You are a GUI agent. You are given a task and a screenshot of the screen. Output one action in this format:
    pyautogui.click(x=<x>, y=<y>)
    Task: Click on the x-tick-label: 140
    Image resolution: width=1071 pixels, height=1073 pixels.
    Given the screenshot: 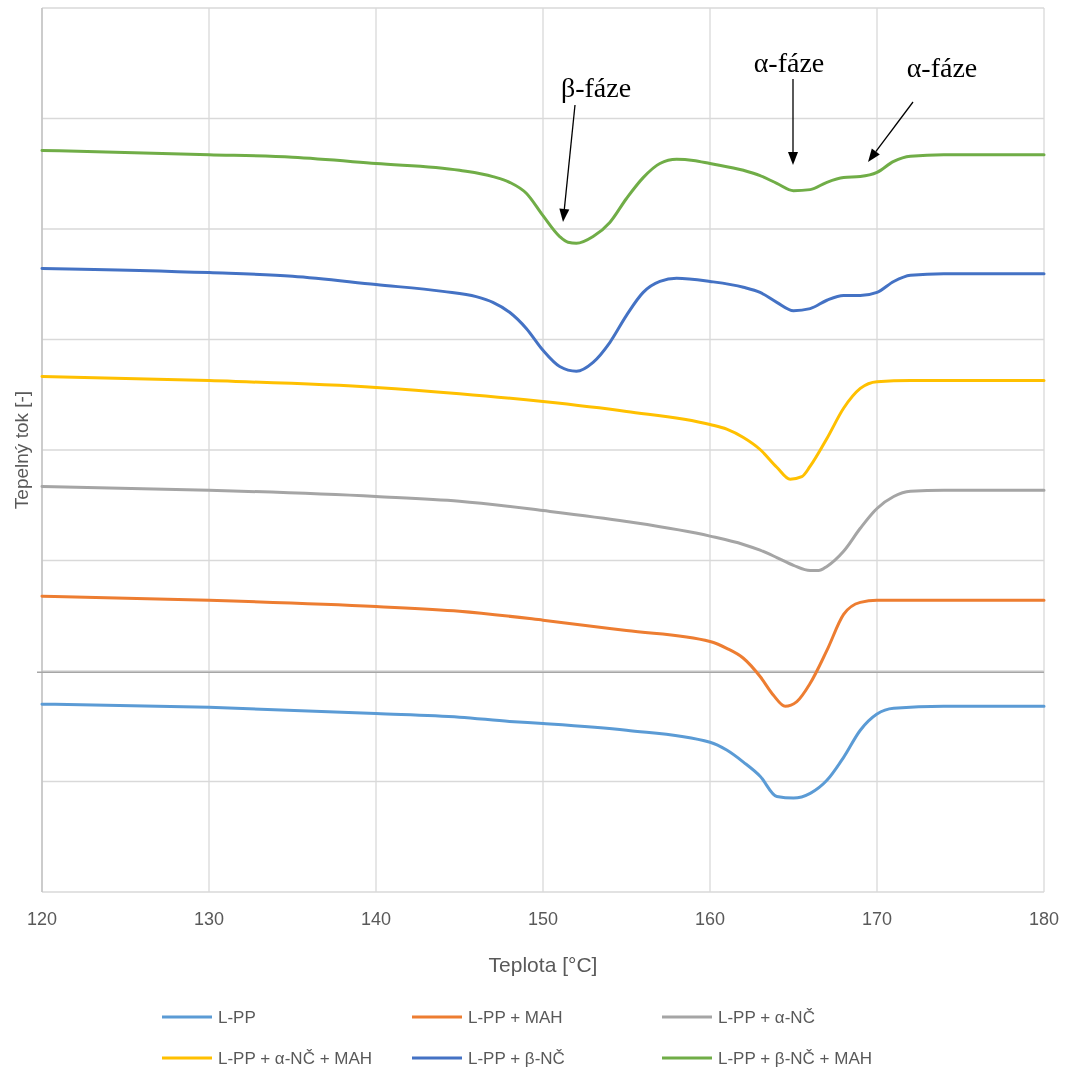 What is the action you would take?
    pyautogui.click(x=376, y=919)
    